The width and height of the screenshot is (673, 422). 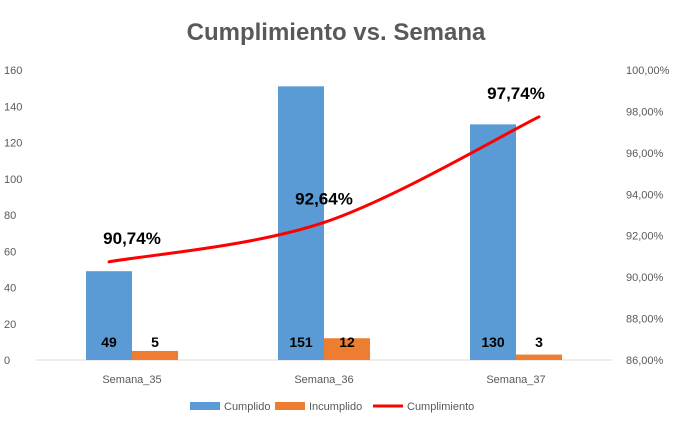 What do you see at coordinates (131, 380) in the screenshot?
I see `x-tick-label: Semana_35` at bounding box center [131, 380].